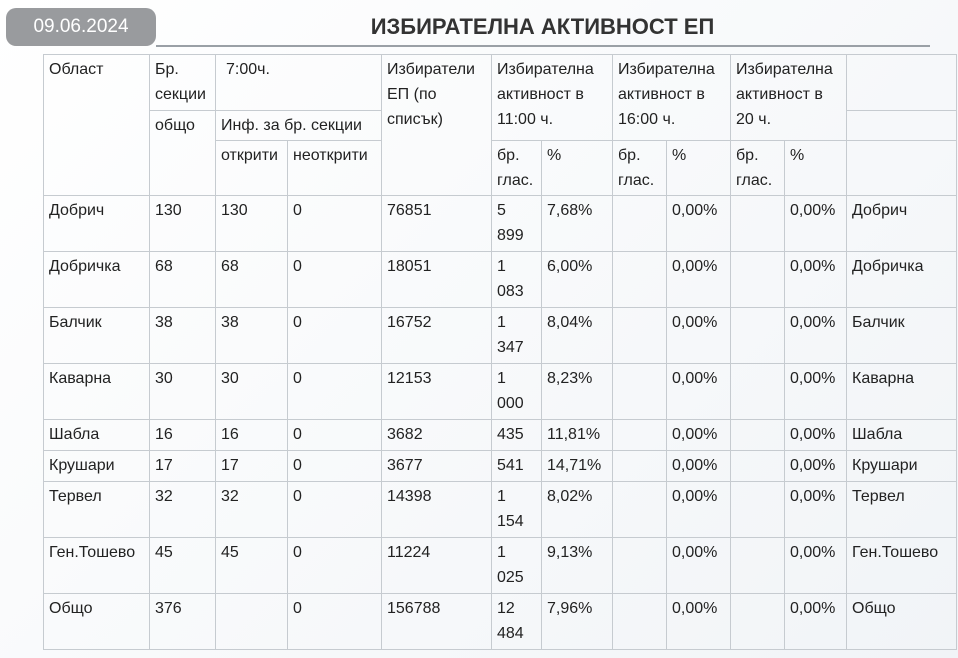  What do you see at coordinates (436, 621) in the screenshot?
I see `cell-voters: 156788` at bounding box center [436, 621].